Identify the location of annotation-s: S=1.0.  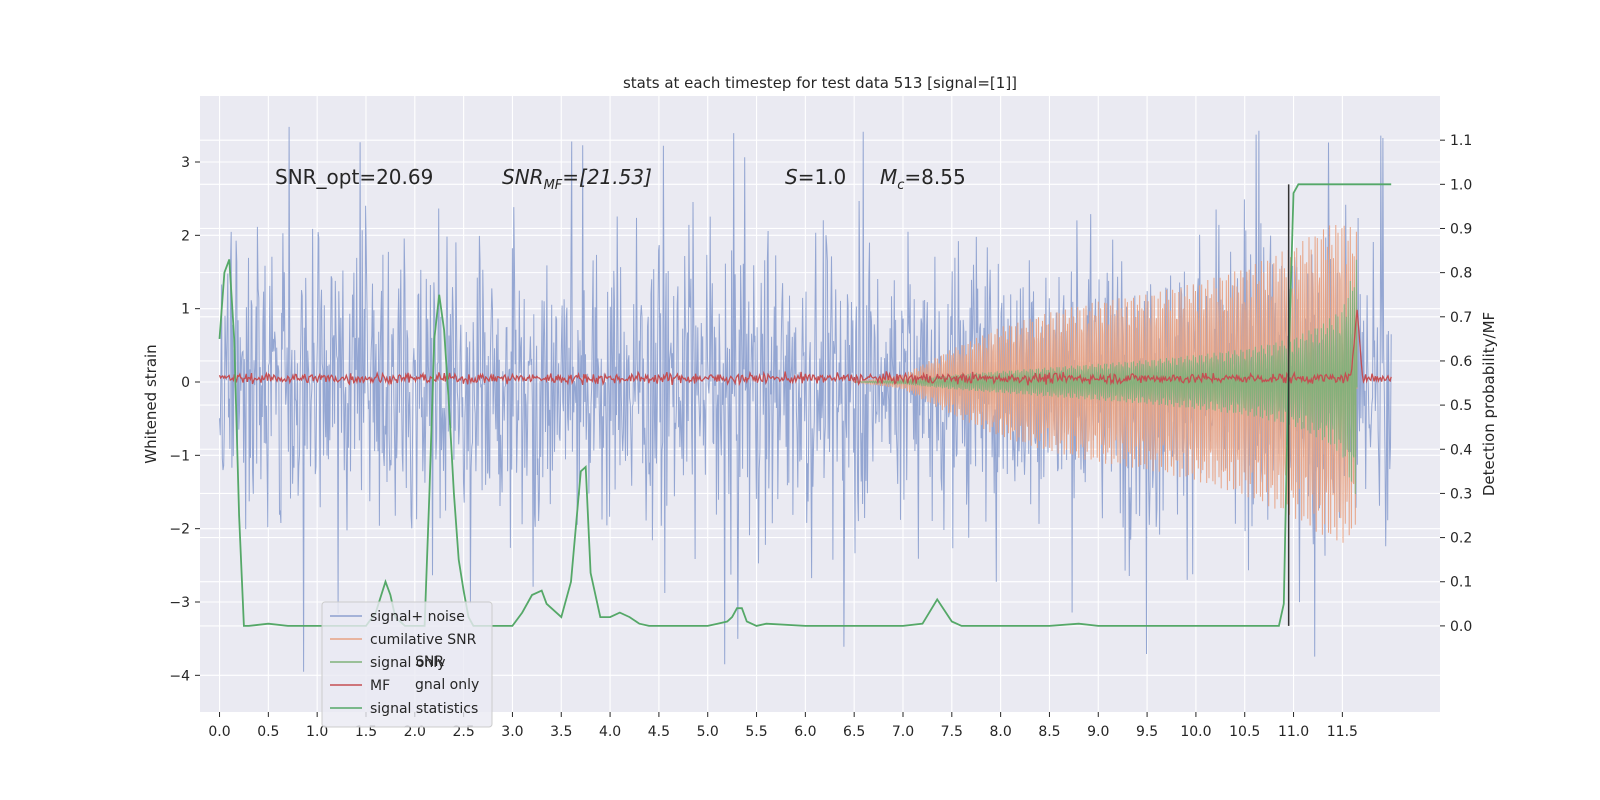
(815, 177).